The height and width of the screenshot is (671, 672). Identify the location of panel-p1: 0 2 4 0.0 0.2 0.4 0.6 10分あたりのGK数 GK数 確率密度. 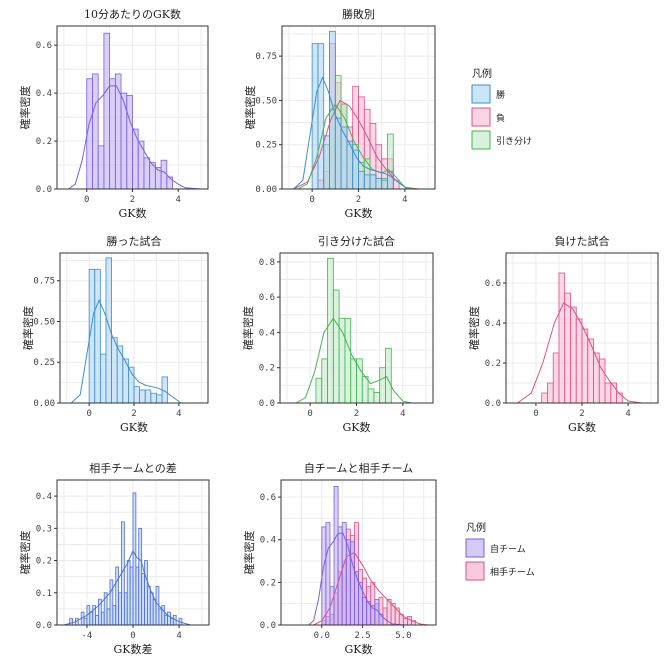
(113, 114).